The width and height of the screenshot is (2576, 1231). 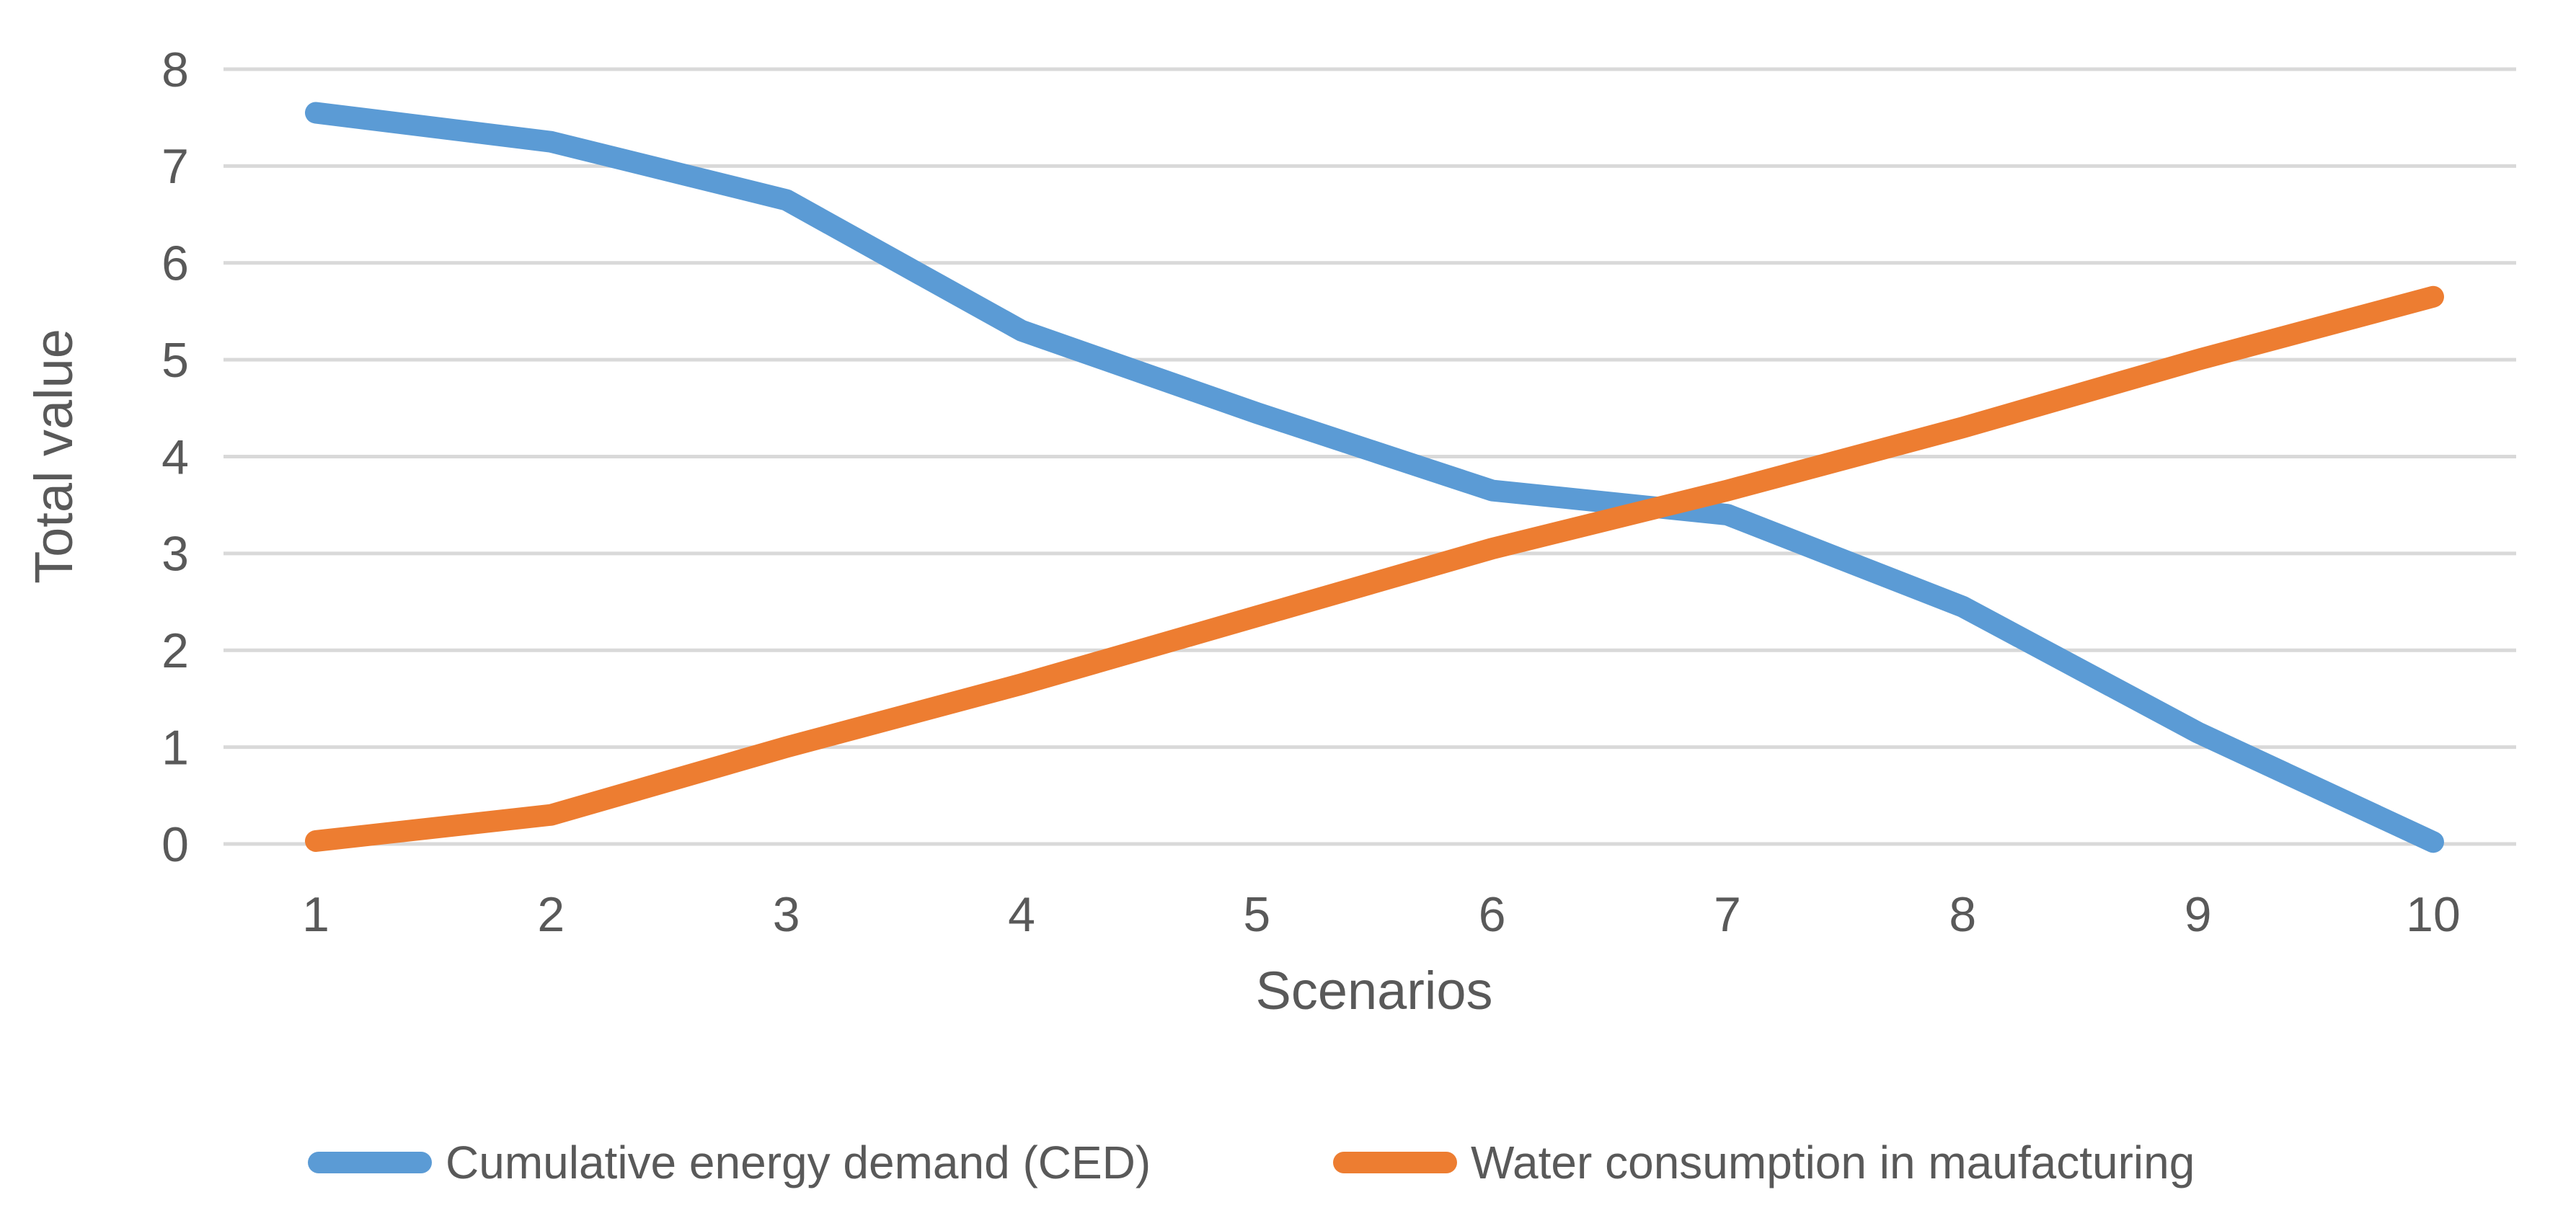 What do you see at coordinates (175, 650) in the screenshot?
I see `y-tick-2: 2` at bounding box center [175, 650].